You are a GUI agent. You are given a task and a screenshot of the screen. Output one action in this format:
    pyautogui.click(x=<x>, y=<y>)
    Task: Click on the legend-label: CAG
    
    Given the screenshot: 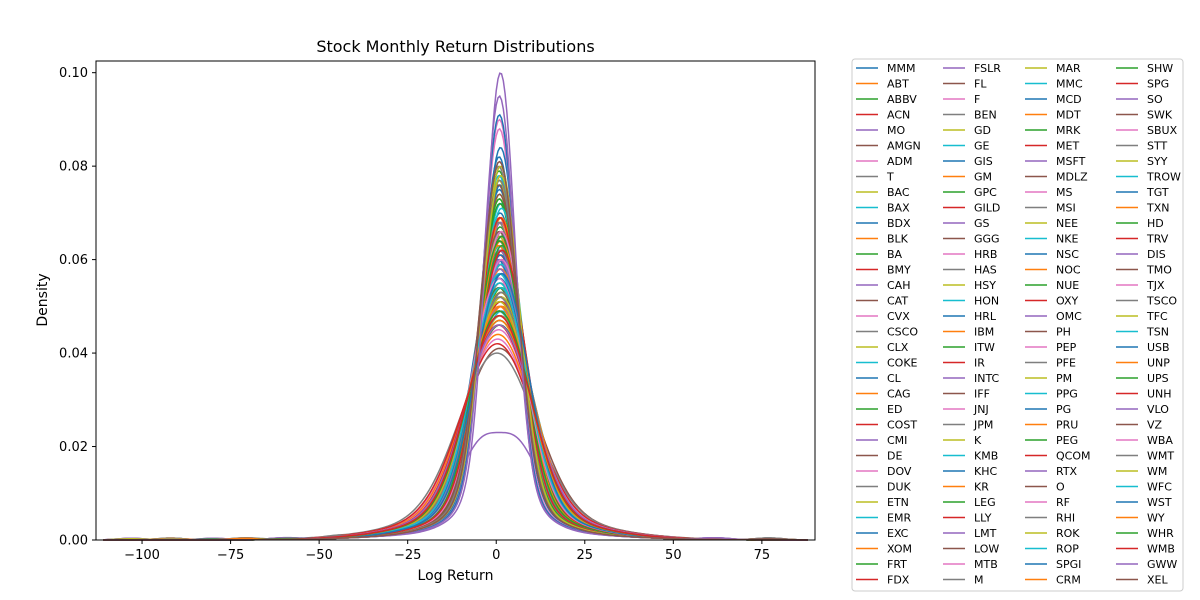 What is the action you would take?
    pyautogui.click(x=899, y=394)
    